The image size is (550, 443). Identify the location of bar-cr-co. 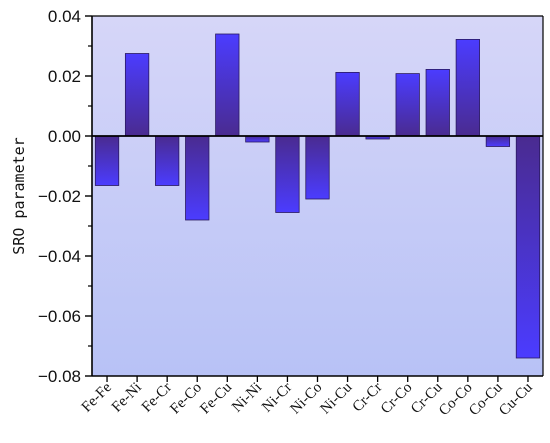
(407, 105).